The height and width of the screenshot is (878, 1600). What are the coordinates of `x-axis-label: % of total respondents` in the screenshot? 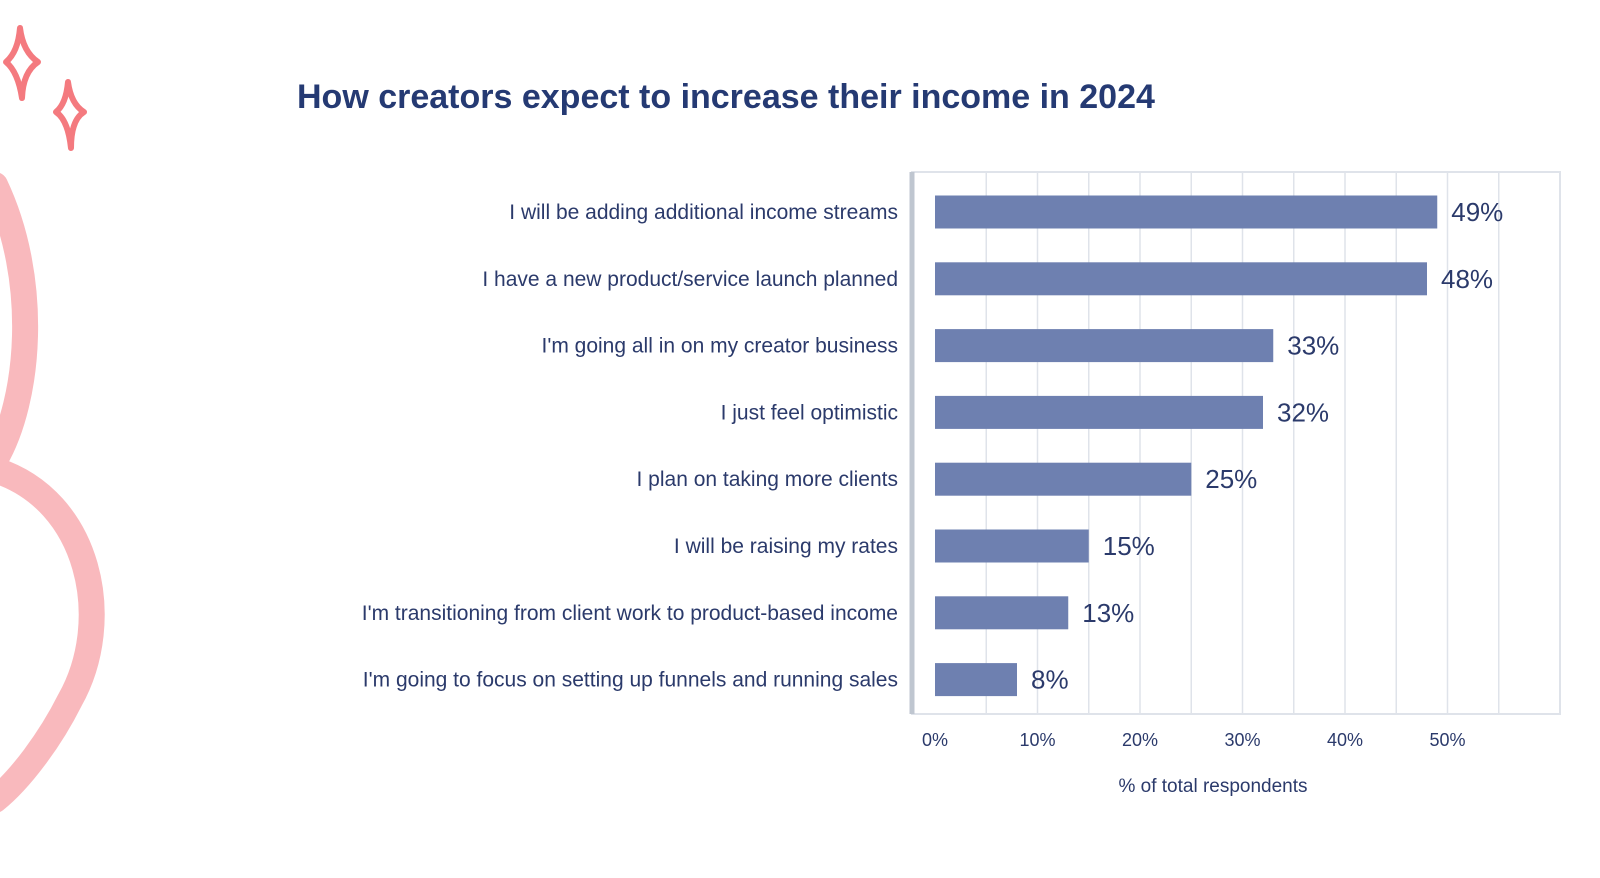 It's located at (1212, 786).